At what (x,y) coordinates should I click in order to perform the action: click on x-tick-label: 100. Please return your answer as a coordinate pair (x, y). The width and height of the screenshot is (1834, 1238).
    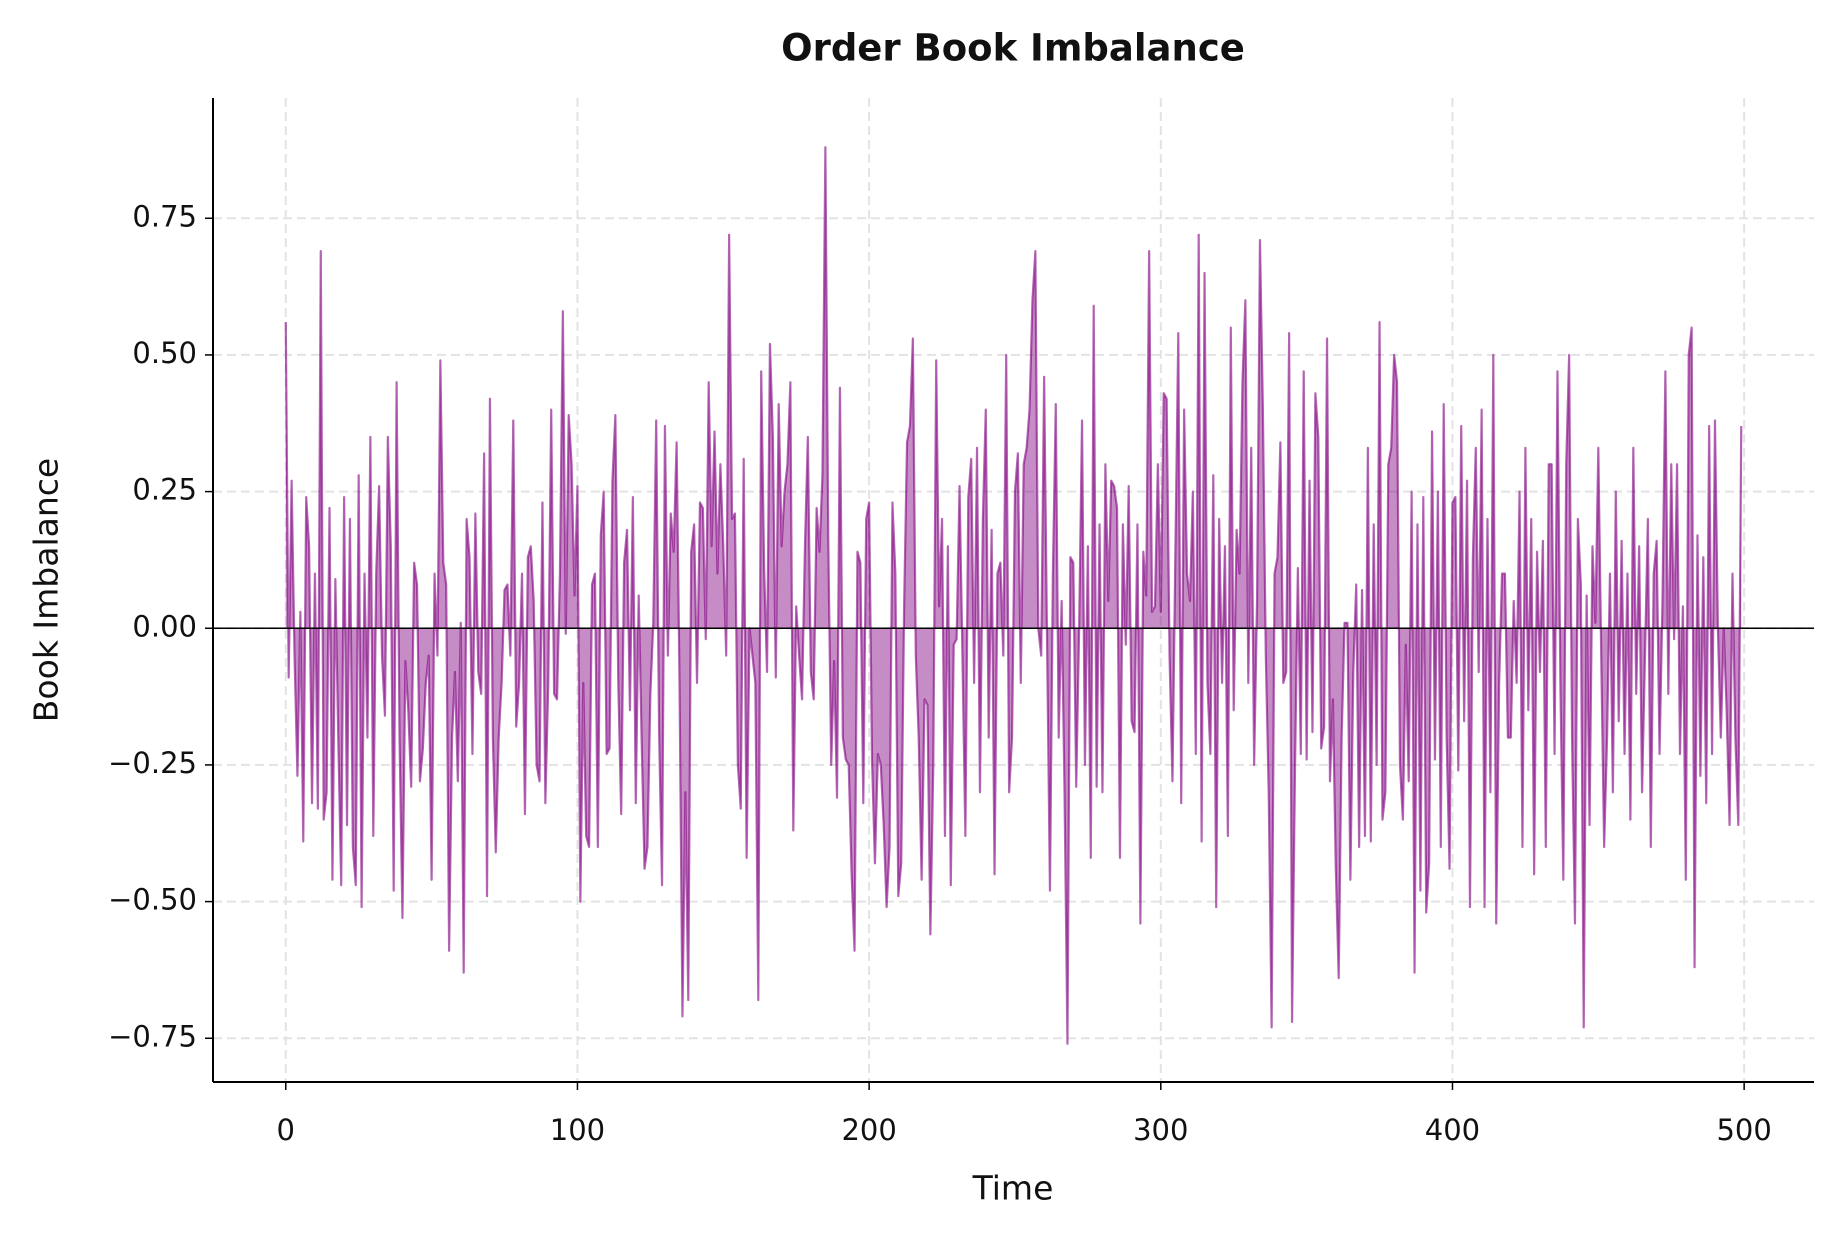
    Looking at the image, I should click on (577, 1130).